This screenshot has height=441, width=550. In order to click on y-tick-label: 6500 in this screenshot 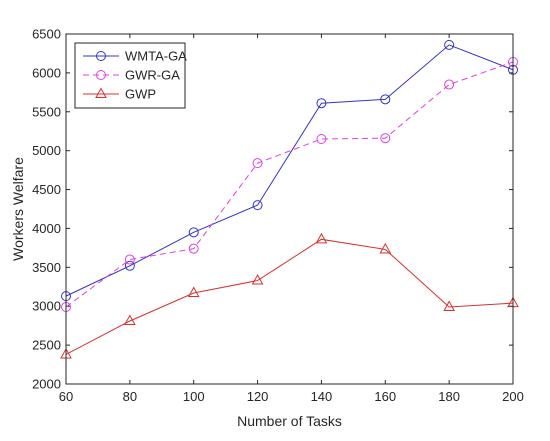, I will do `click(46, 34)`.